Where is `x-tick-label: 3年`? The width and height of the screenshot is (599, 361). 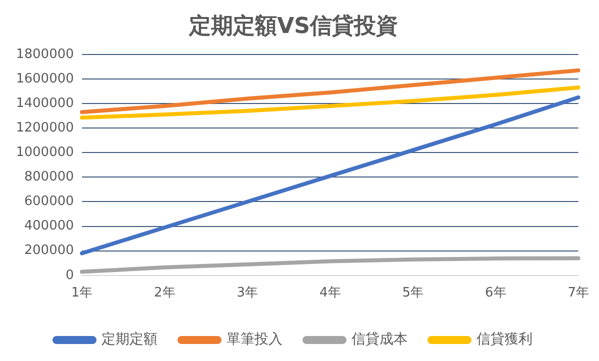
x-tick-label: 3年 is located at coordinates (247, 293).